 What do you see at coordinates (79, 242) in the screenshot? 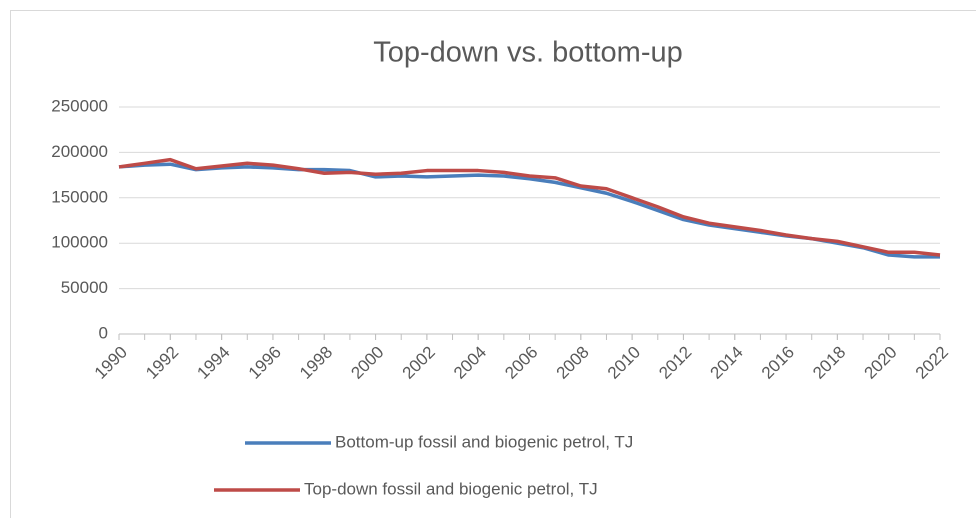
I see `y-tick-label: 100000` at bounding box center [79, 242].